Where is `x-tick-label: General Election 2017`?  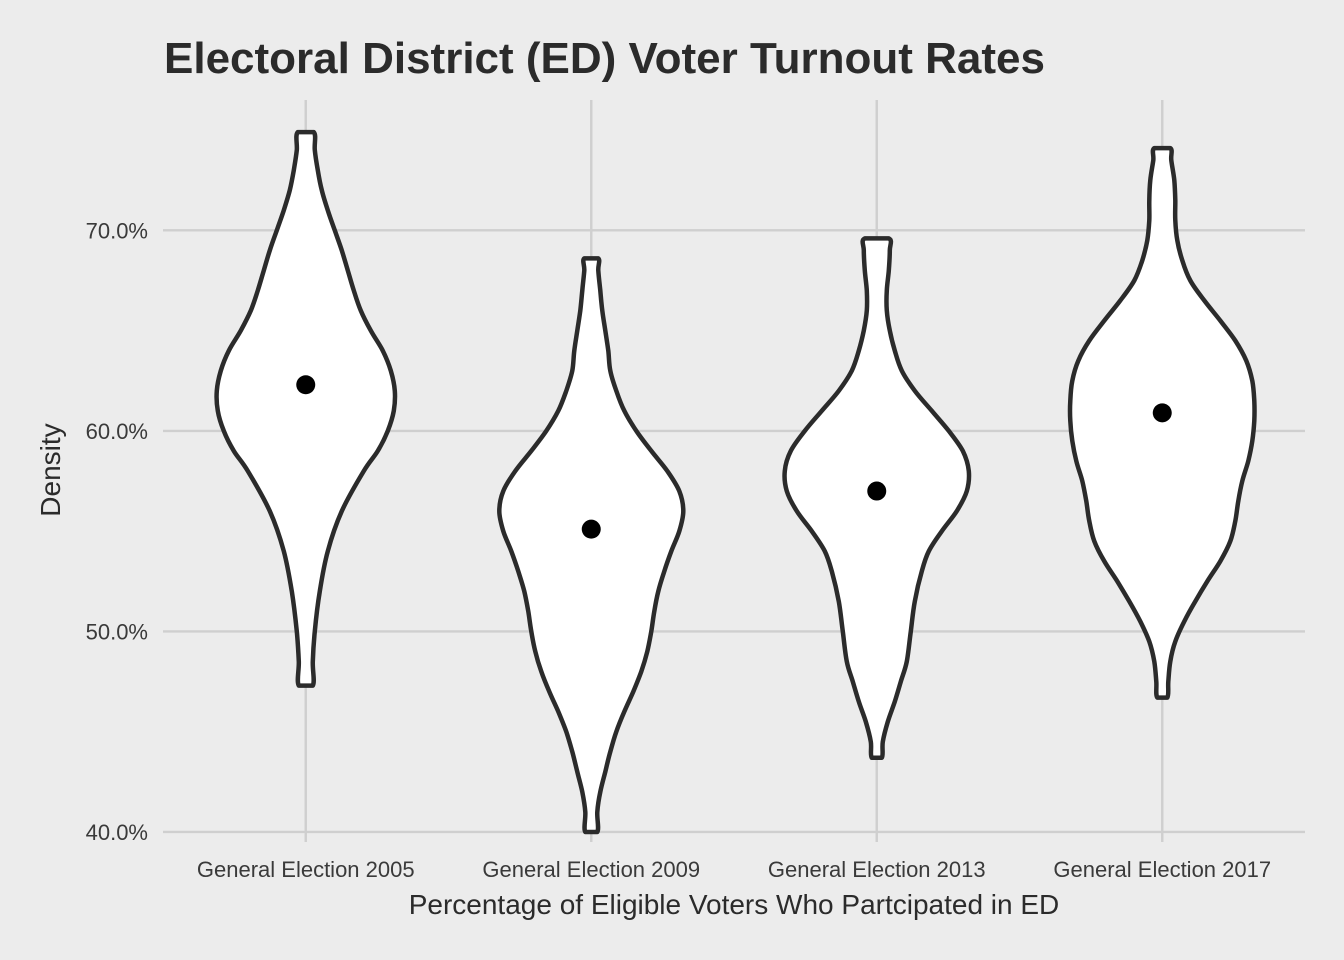
x-tick-label: General Election 2017 is located at coordinates (1162, 869).